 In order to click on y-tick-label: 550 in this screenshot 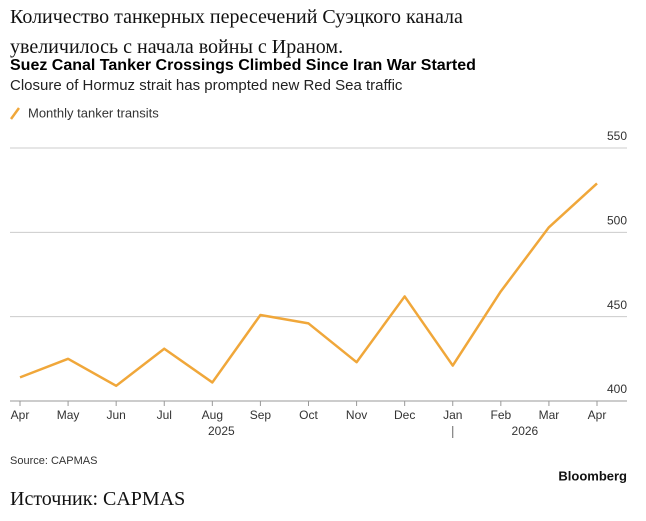, I will do `click(617, 136)`.